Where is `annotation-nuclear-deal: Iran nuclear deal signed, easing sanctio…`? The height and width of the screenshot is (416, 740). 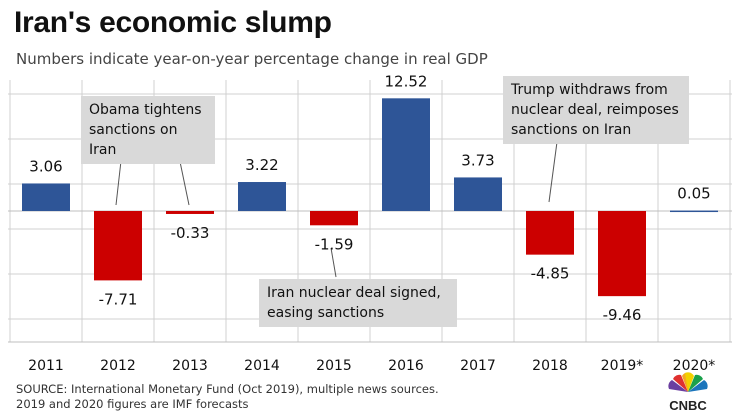
annotation-nuclear-deal: Iran nuclear deal signed, easing sanctio… is located at coordinates (358, 303).